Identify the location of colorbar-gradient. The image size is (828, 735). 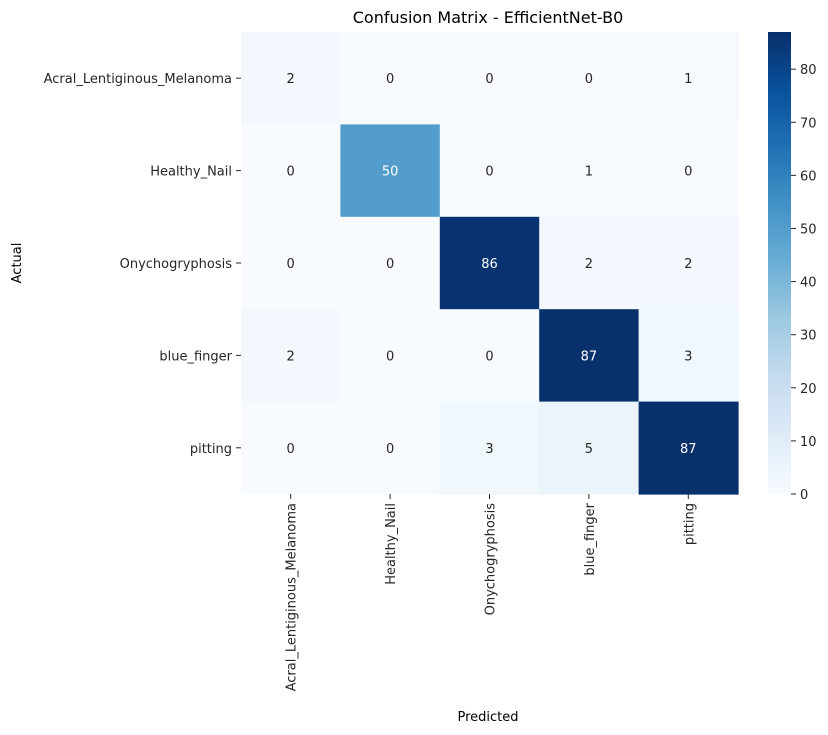
(779, 263).